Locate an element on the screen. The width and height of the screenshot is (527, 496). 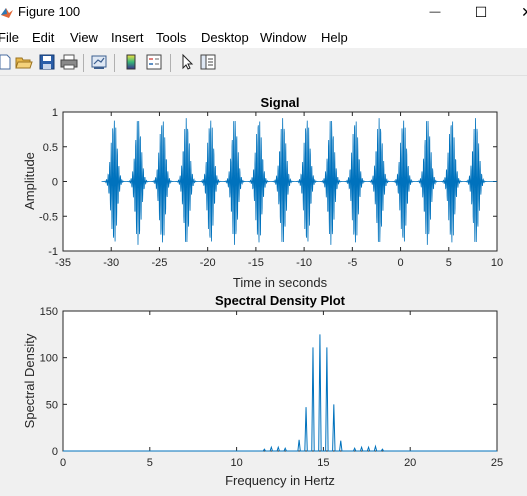
maximize-icon: ☐ is located at coordinates (481, 12).